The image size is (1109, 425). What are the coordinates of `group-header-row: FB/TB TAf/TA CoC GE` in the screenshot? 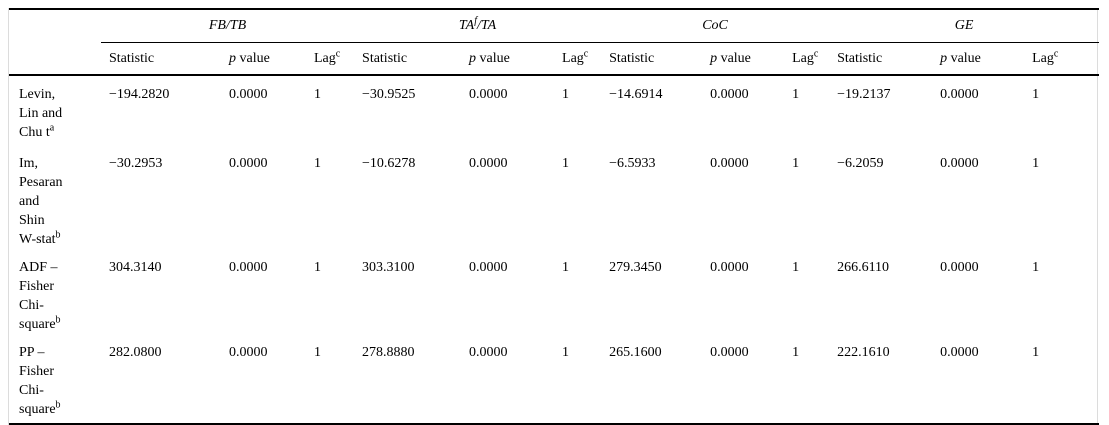 It's located at (554, 26).